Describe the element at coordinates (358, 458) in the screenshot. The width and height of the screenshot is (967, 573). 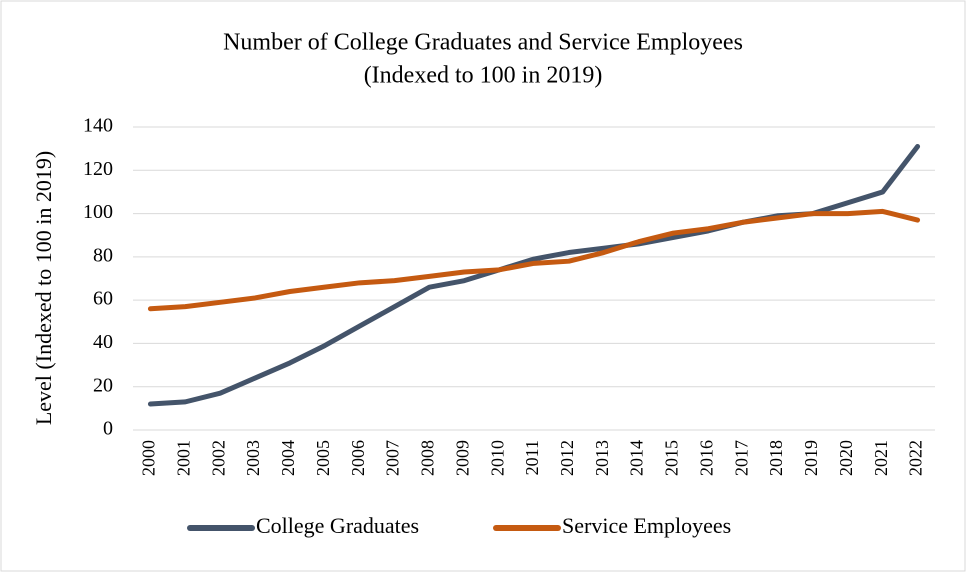
I see `x-tick-label: 2006` at that location.